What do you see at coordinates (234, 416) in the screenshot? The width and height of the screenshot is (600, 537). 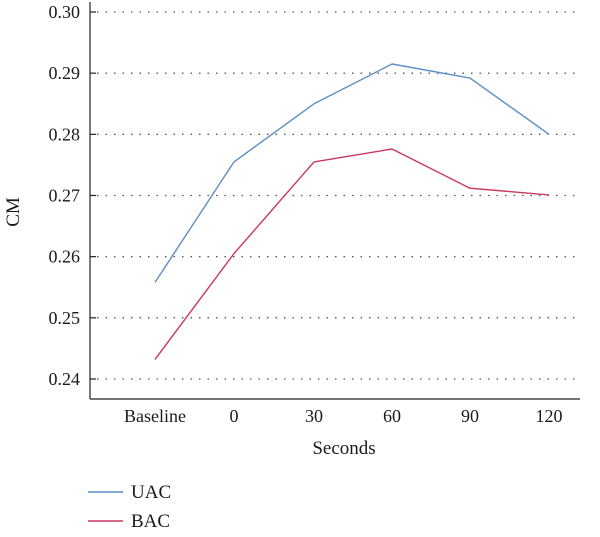 I see `x-tick-label: 0` at bounding box center [234, 416].